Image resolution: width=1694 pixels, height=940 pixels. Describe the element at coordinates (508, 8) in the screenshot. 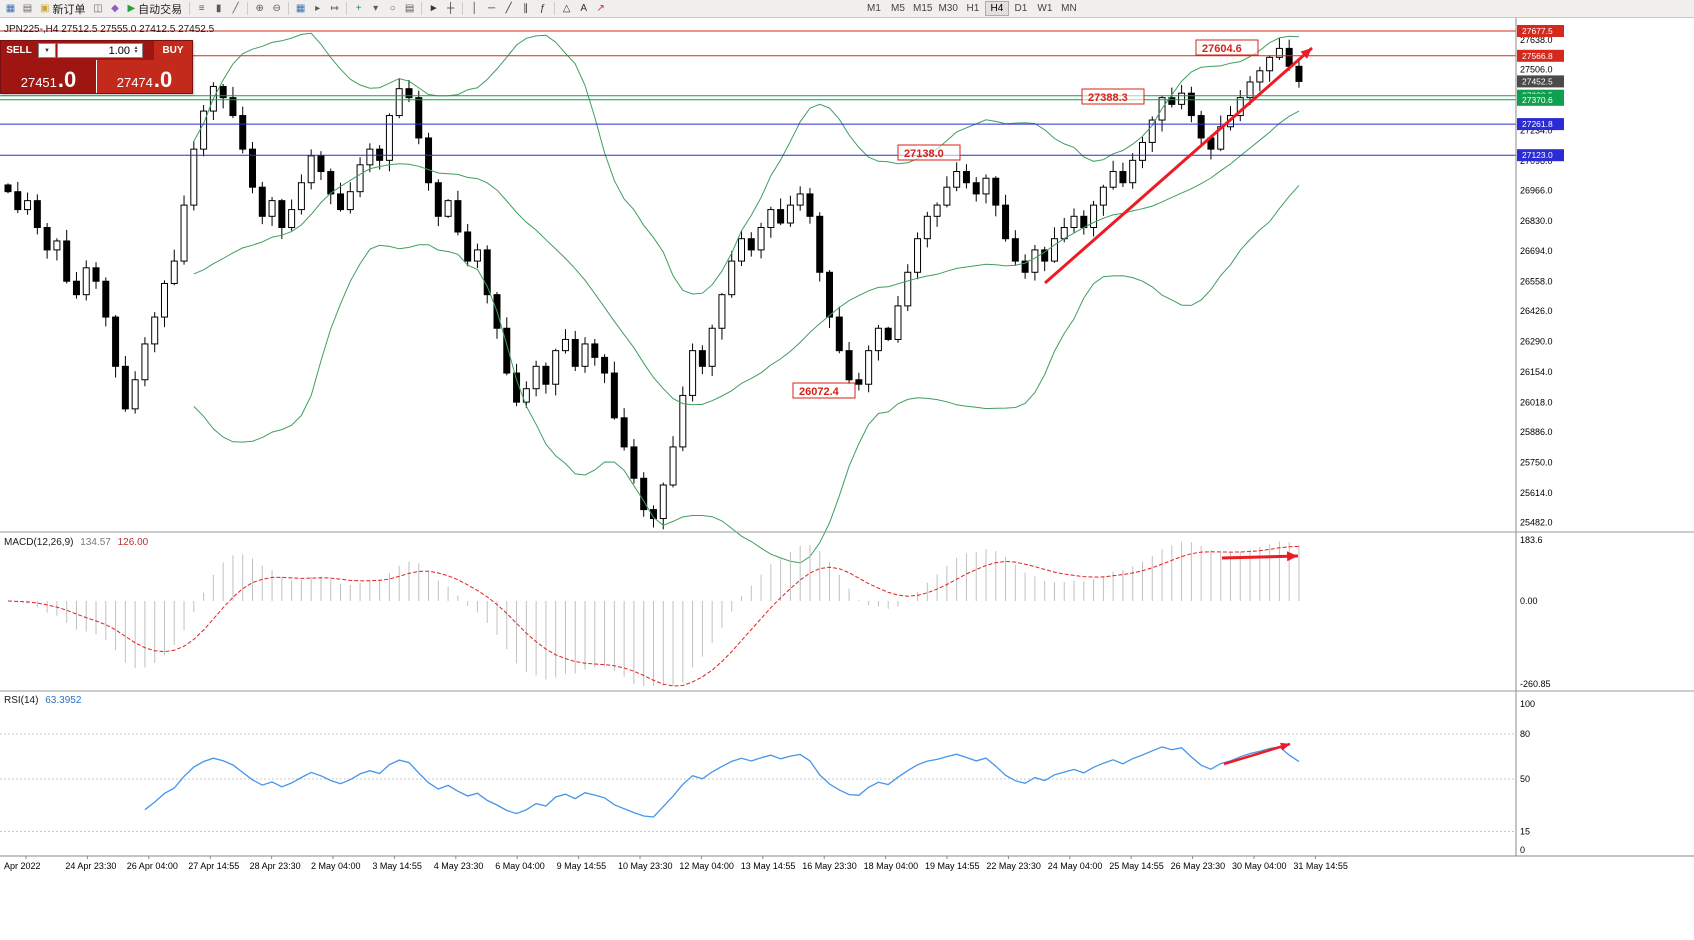

I see `trendline-icon: ╱` at that location.